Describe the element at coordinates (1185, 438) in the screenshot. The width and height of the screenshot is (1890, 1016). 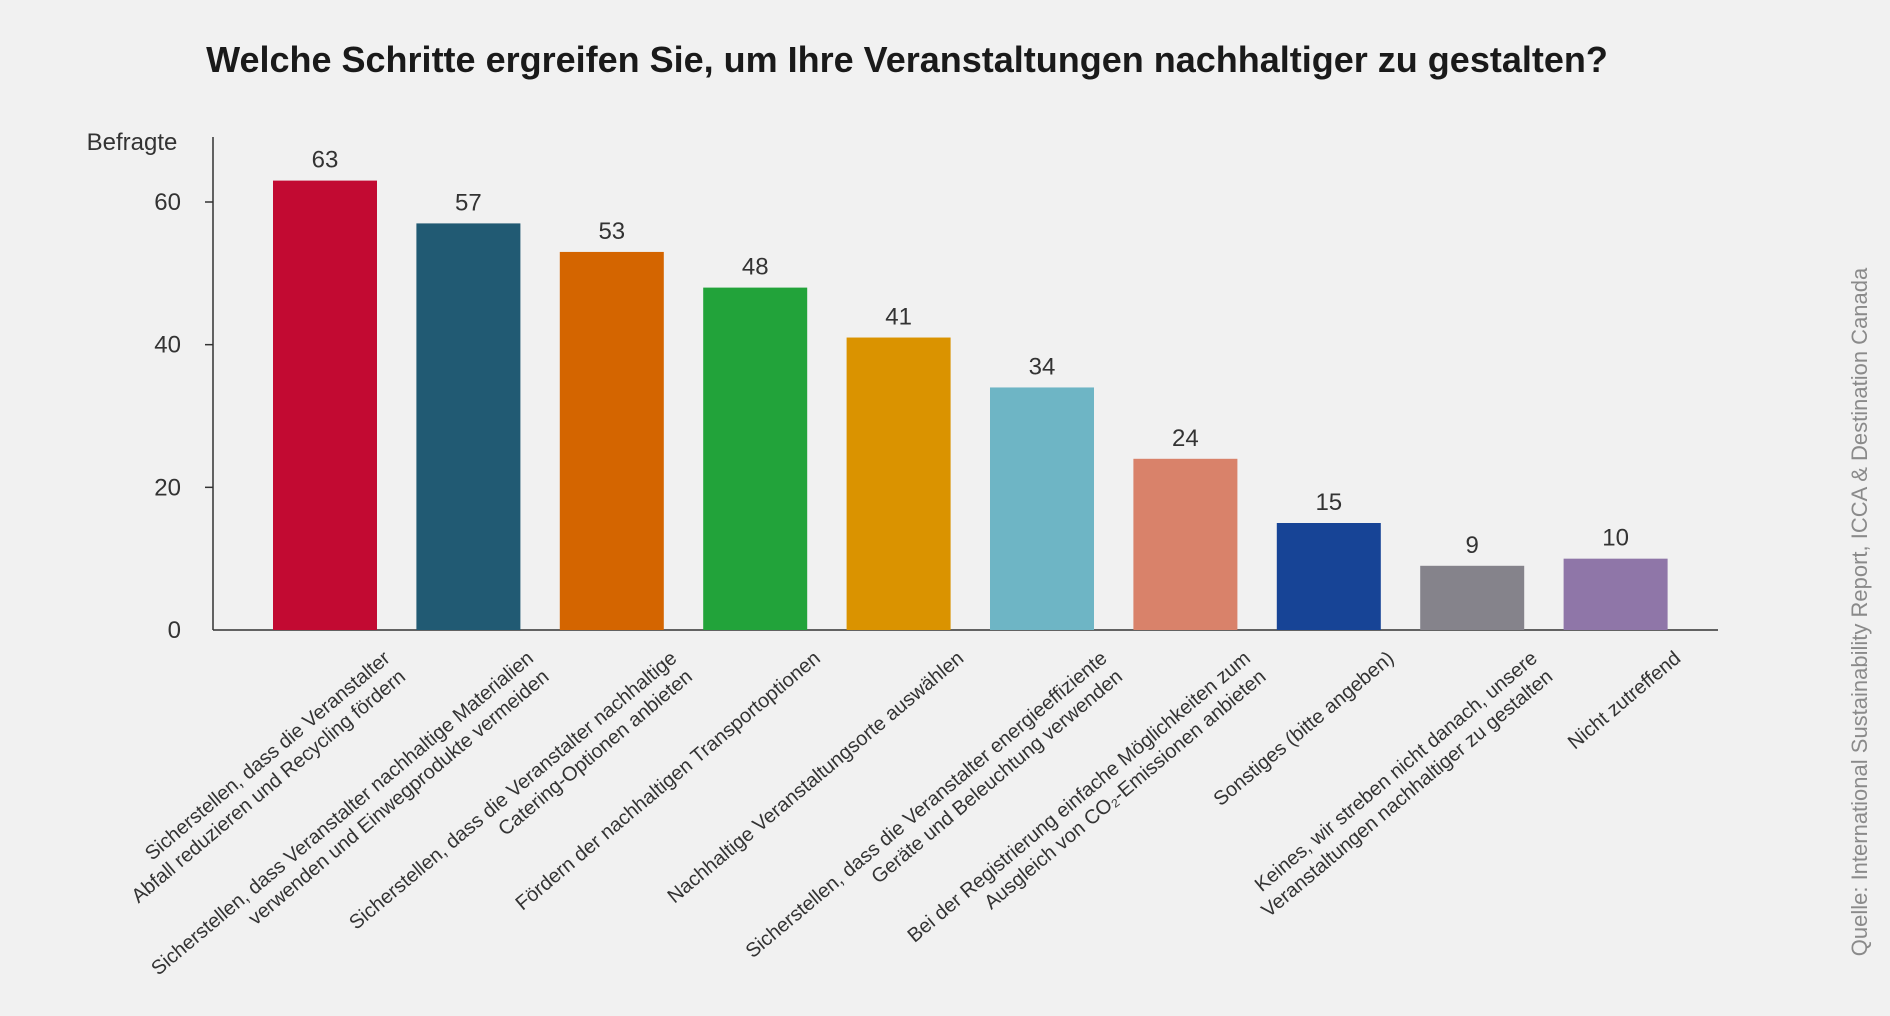
I see `data-label: 24` at that location.